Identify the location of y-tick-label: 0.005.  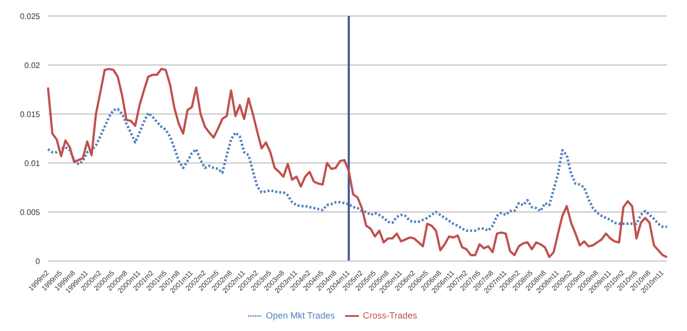
(30, 212).